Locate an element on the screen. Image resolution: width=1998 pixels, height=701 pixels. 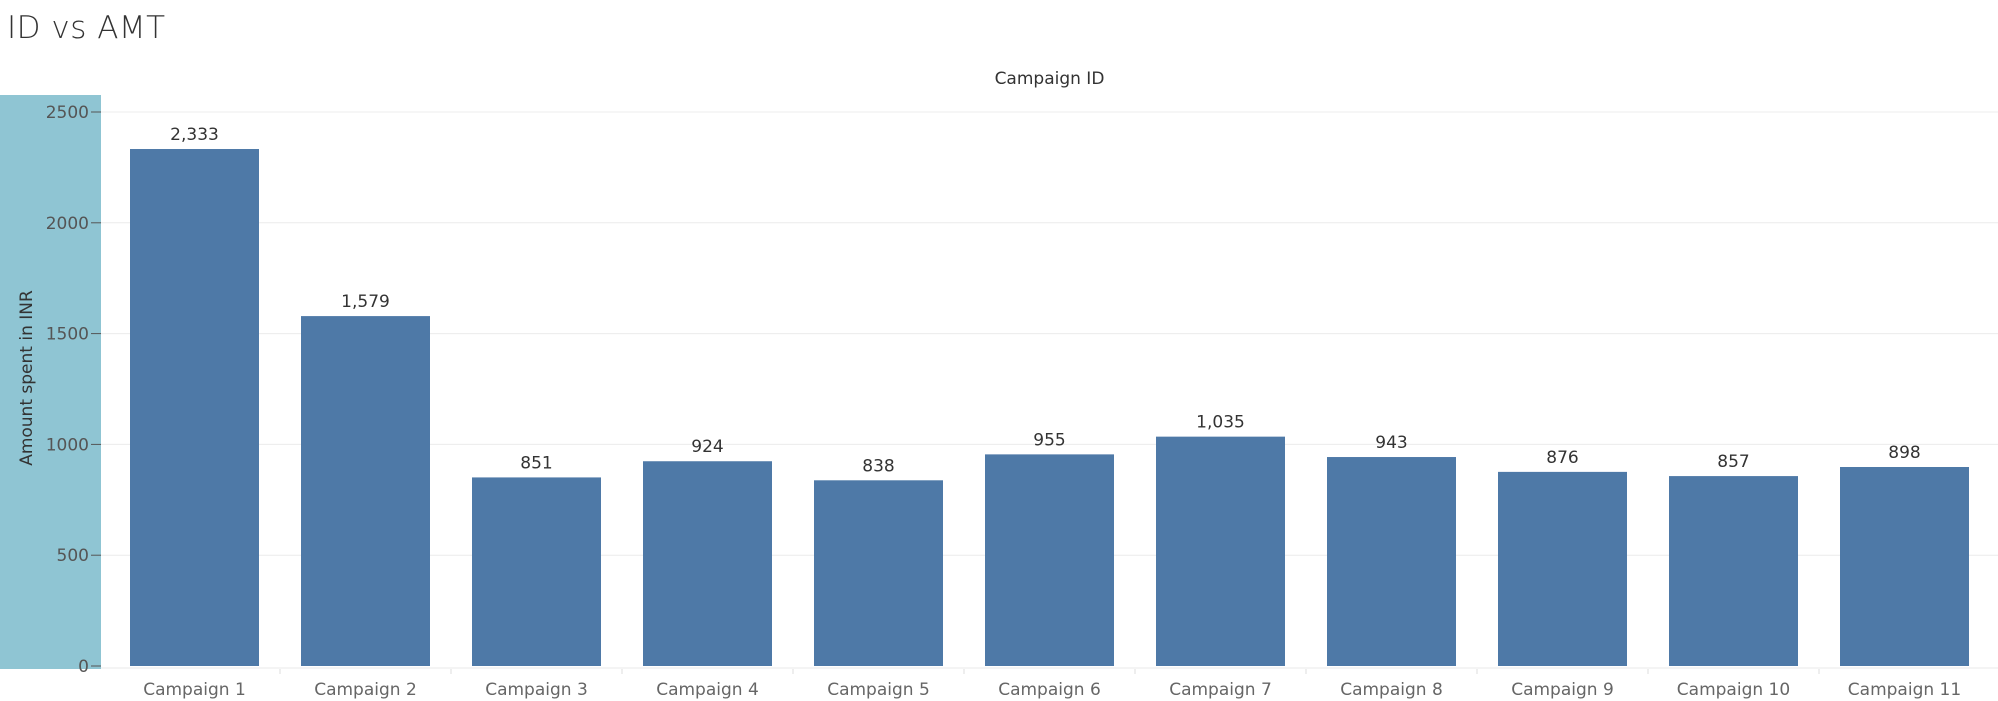
data-label: 943 is located at coordinates (1391, 443).